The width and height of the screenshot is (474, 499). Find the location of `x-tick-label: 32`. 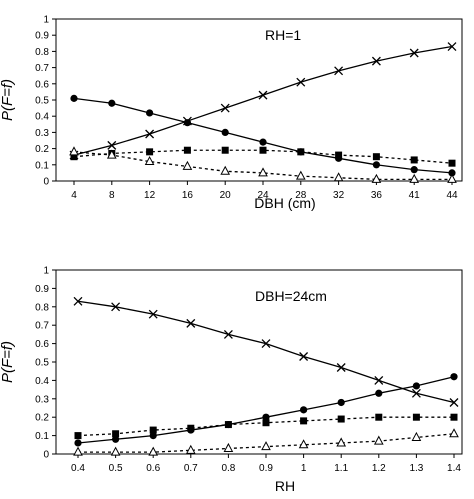

x-tick-label: 32 is located at coordinates (339, 195).